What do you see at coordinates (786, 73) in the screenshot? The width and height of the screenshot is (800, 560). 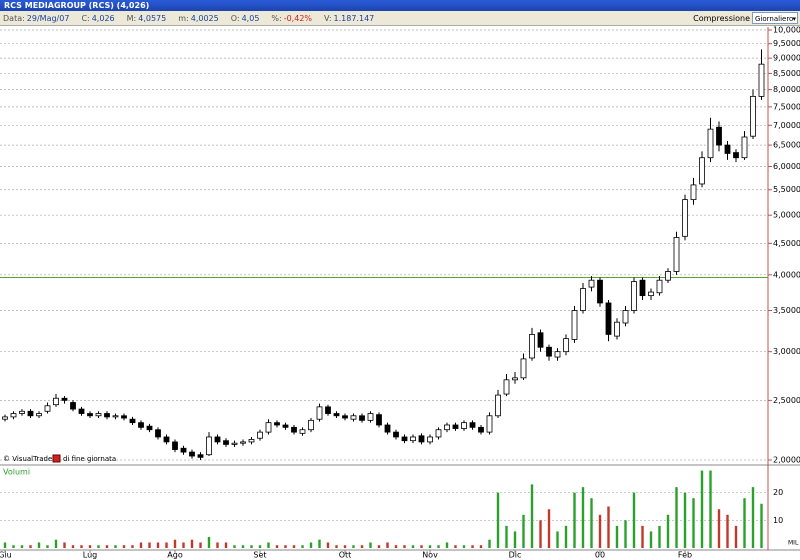 I see `y-tick-label: 8,5000` at bounding box center [786, 73].